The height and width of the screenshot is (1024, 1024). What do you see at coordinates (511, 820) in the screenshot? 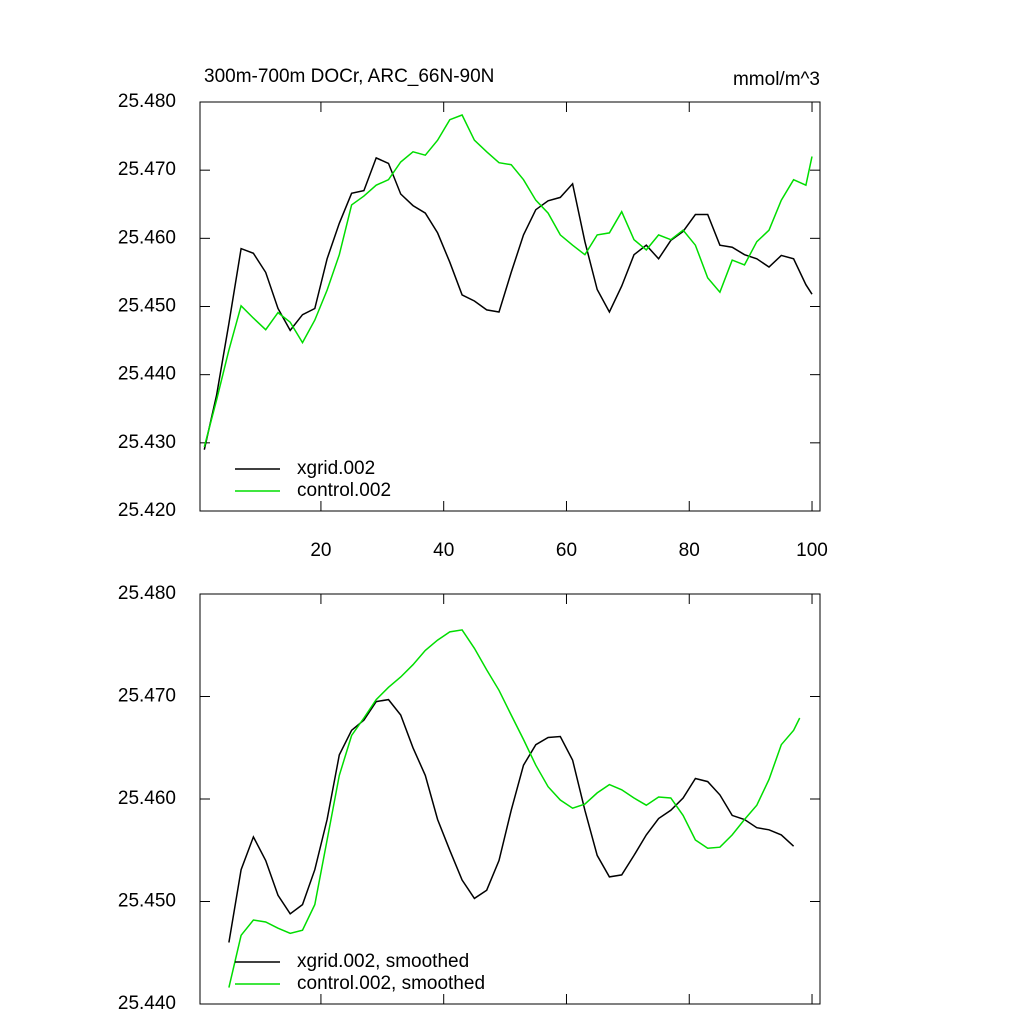
I see `data-line` at bounding box center [511, 820].